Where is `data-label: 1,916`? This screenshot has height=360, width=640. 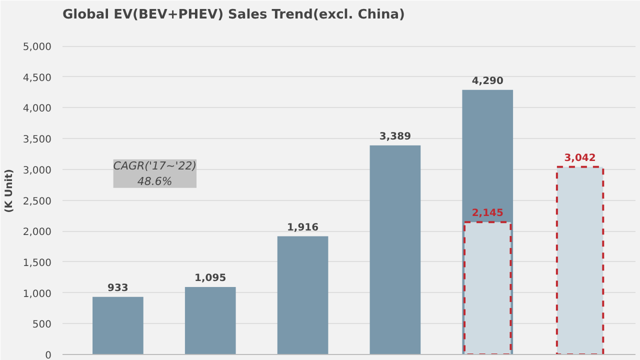
data-label: 1,916 is located at coordinates (302, 228).